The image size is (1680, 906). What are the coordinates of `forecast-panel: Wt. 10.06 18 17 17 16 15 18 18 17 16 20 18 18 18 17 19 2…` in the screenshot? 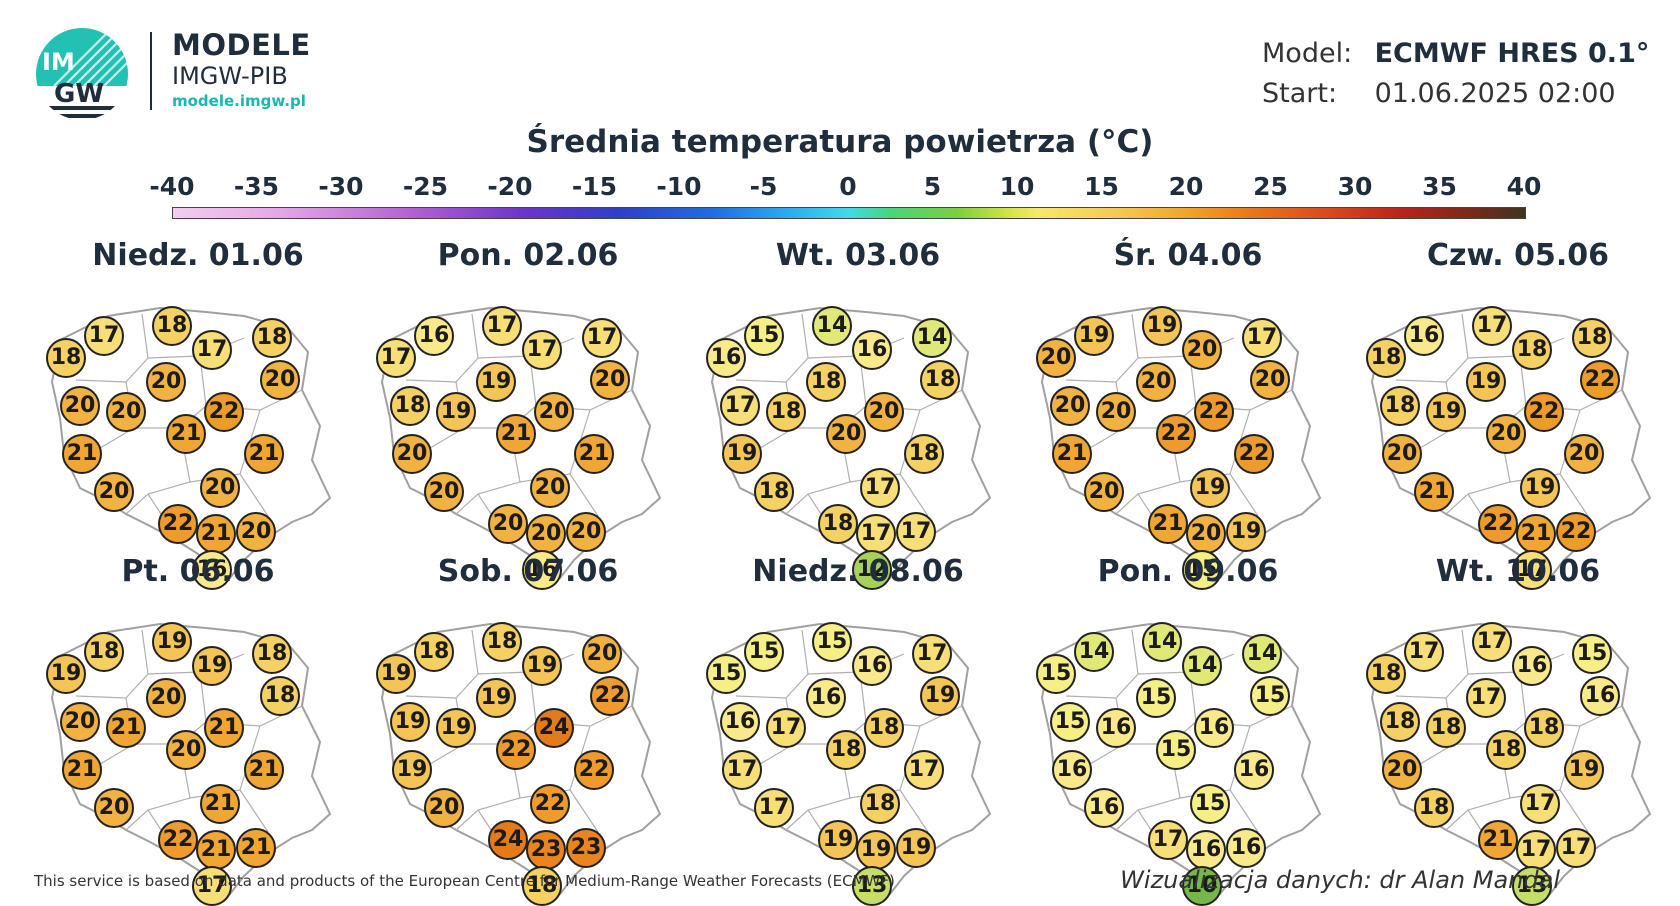 It's located at (1515, 730).